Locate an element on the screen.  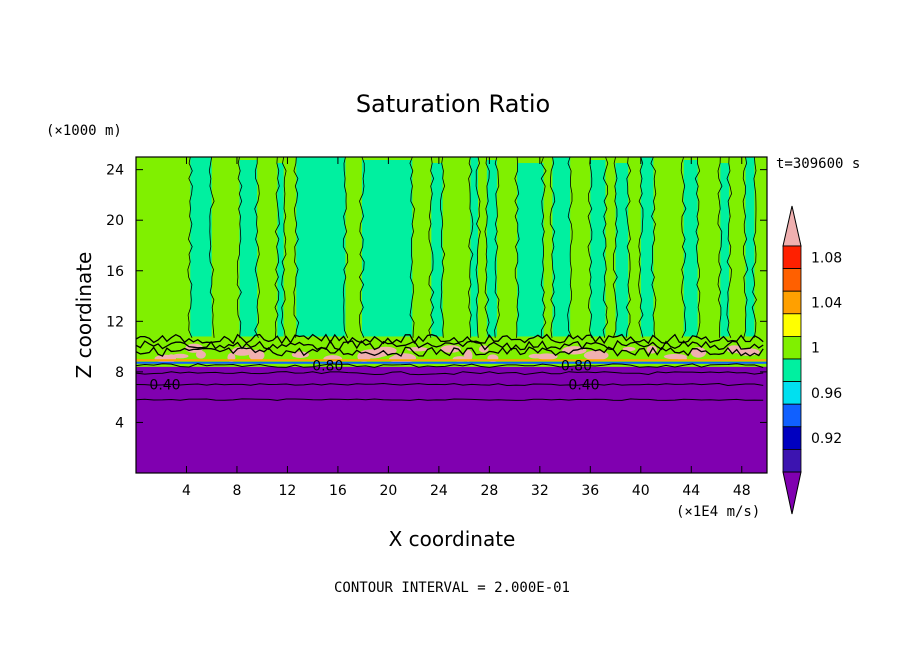
x-tick-label: 44 is located at coordinates (691, 491).